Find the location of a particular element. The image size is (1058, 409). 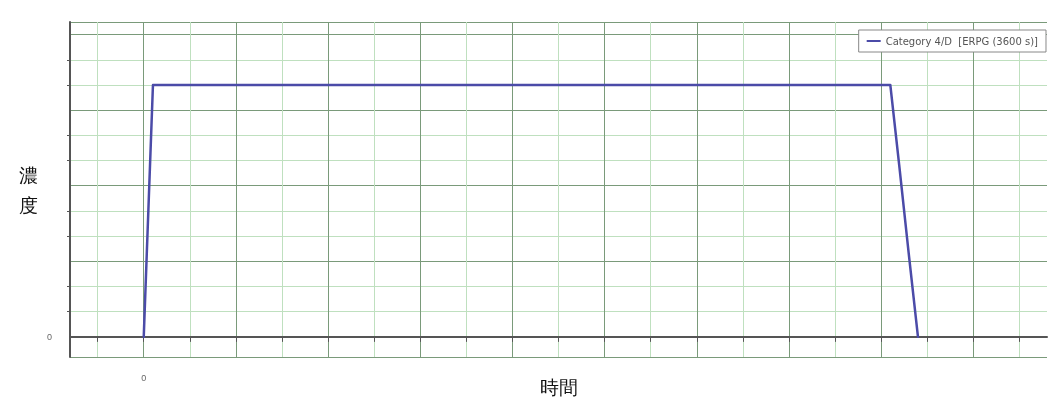

y-axis-title: 濃度 is located at coordinates (28, 189).